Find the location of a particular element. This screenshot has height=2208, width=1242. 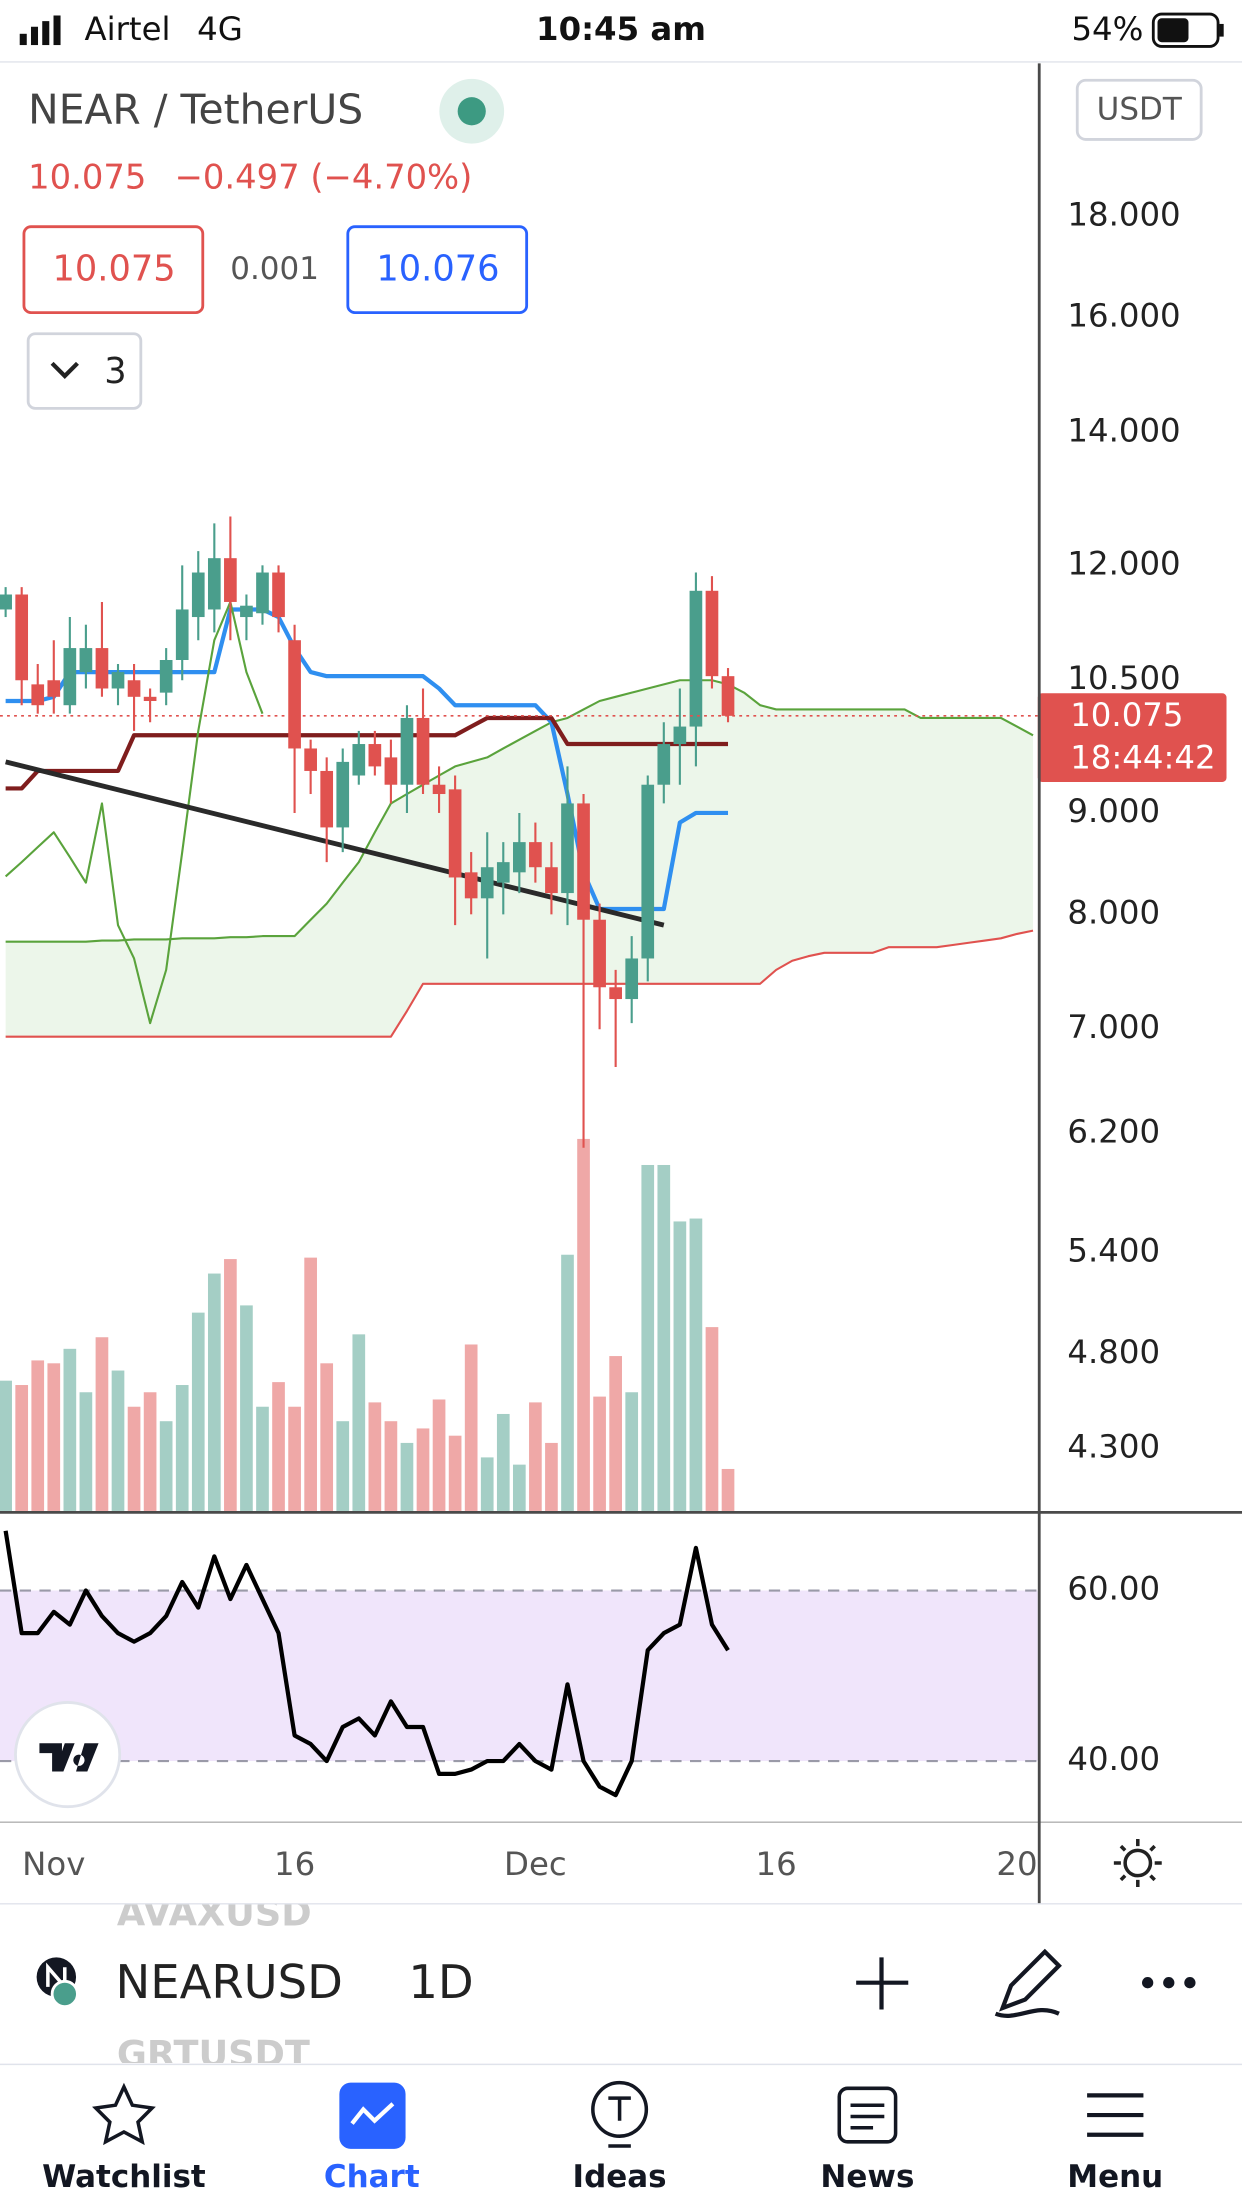

indicators-toggle is located at coordinates (84, 371).